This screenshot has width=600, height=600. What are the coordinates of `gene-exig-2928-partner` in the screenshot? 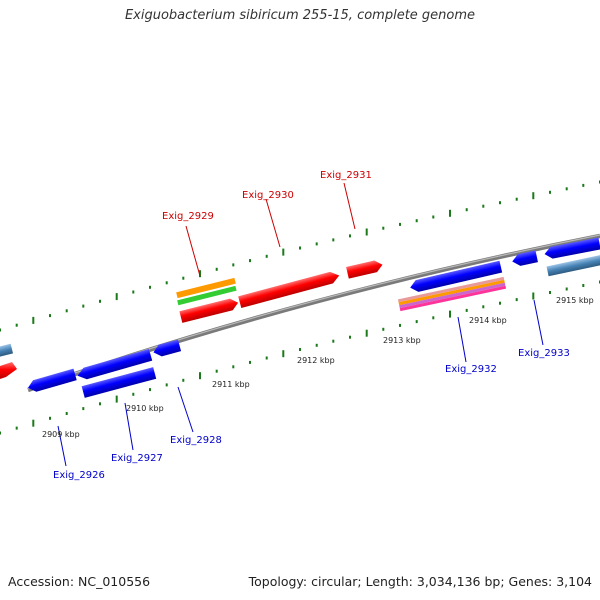 It's located at (115, 364).